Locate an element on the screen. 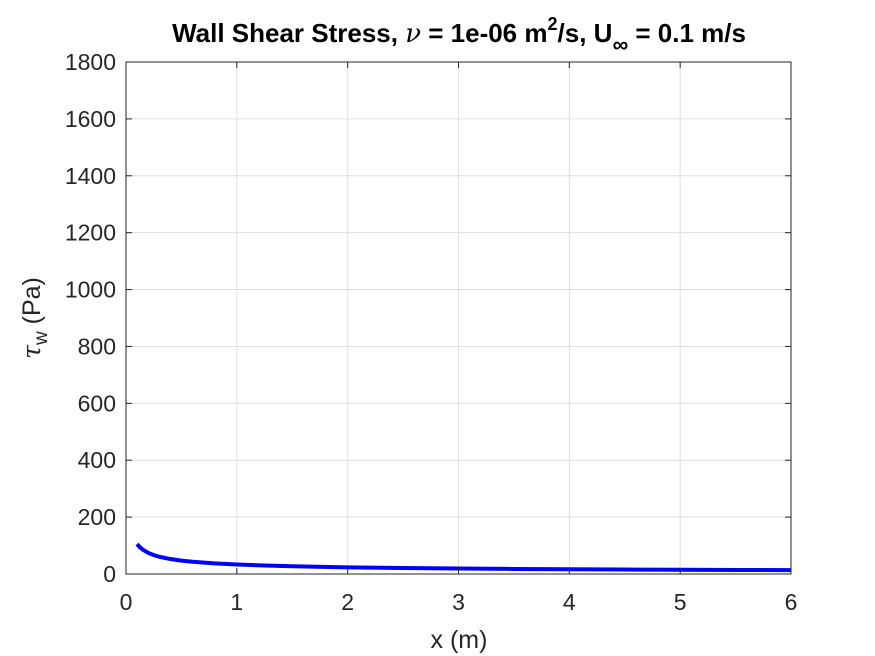 This screenshot has height=656, width=875. x-tick-label: 5 is located at coordinates (680, 602).